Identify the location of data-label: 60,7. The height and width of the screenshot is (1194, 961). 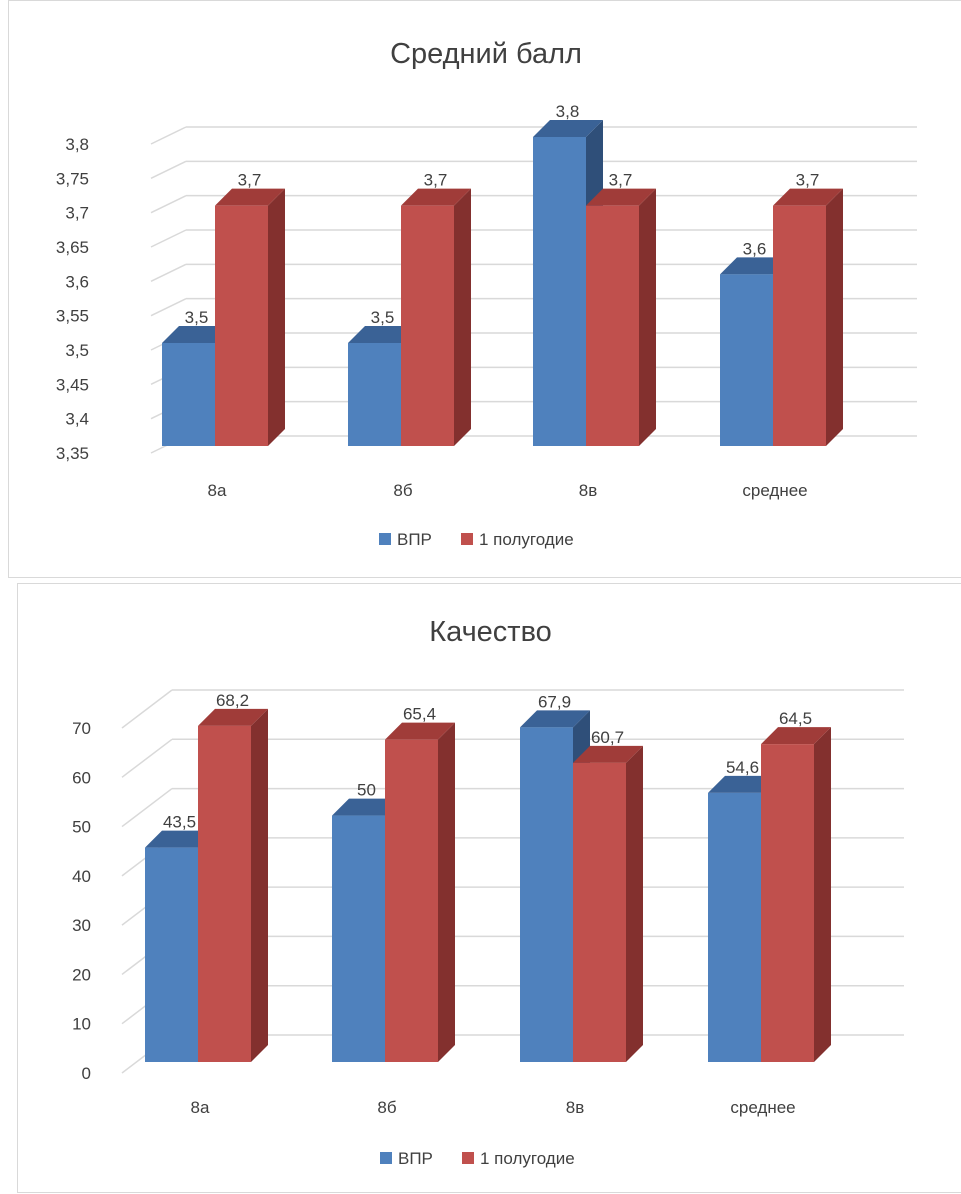
(607, 737).